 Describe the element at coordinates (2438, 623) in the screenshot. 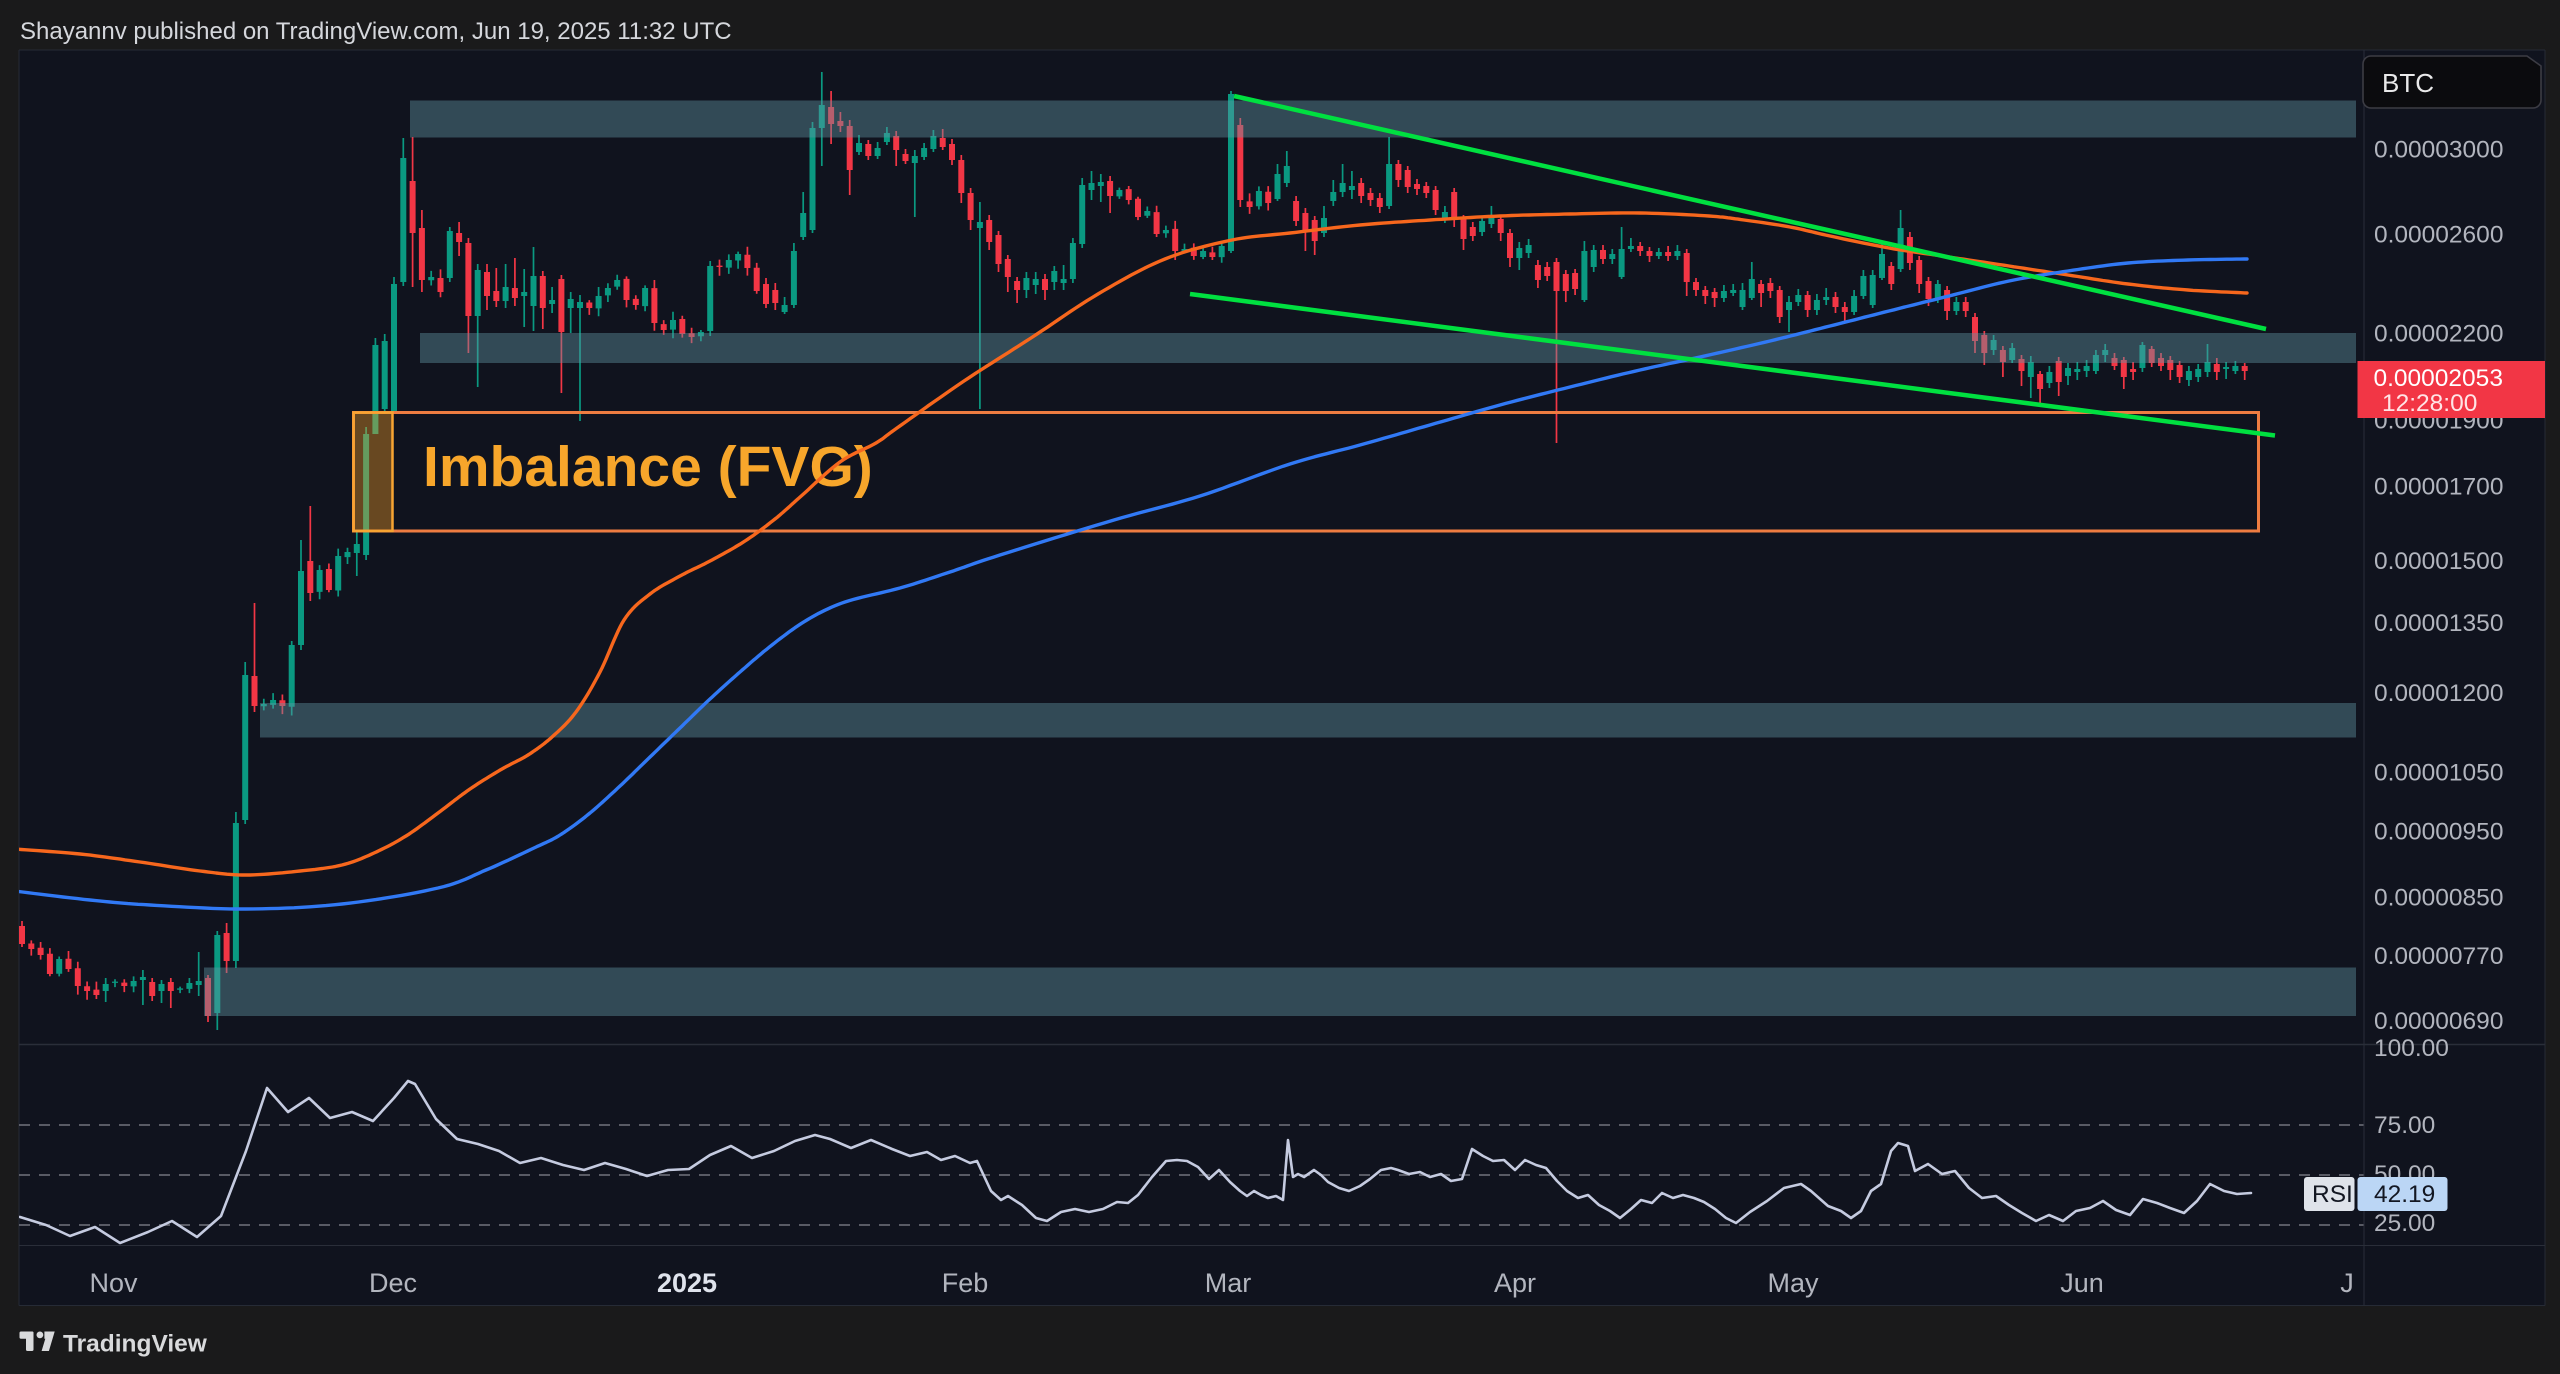

I see `svg-text: 0.00001350` at that location.